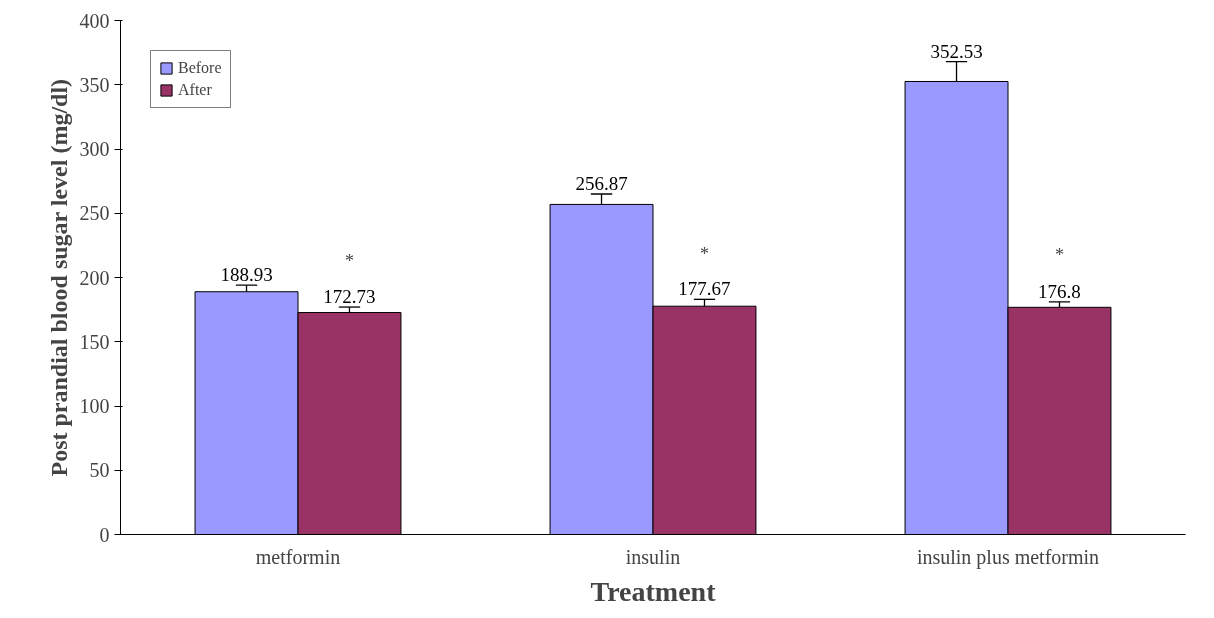  What do you see at coordinates (298, 556) in the screenshot?
I see `x-tick-label: metformin` at bounding box center [298, 556].